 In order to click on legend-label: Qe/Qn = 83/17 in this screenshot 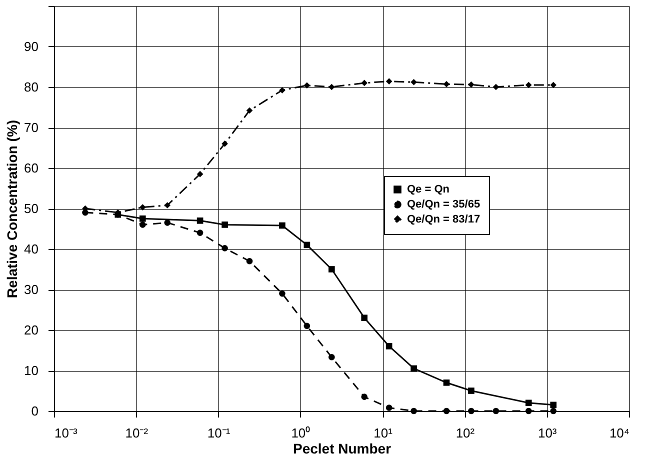, I will do `click(443, 220)`.